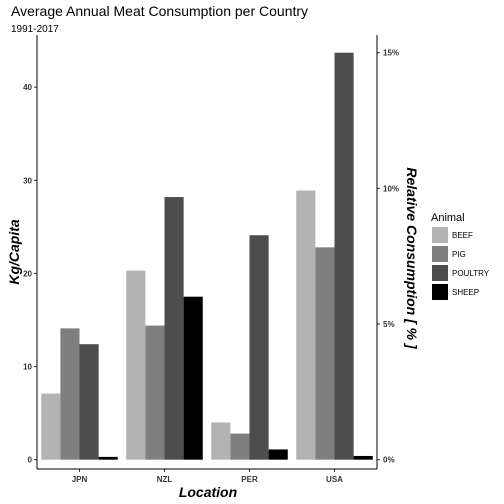  What do you see at coordinates (193, 378) in the screenshot?
I see `bar-sheep-nzl` at bounding box center [193, 378].